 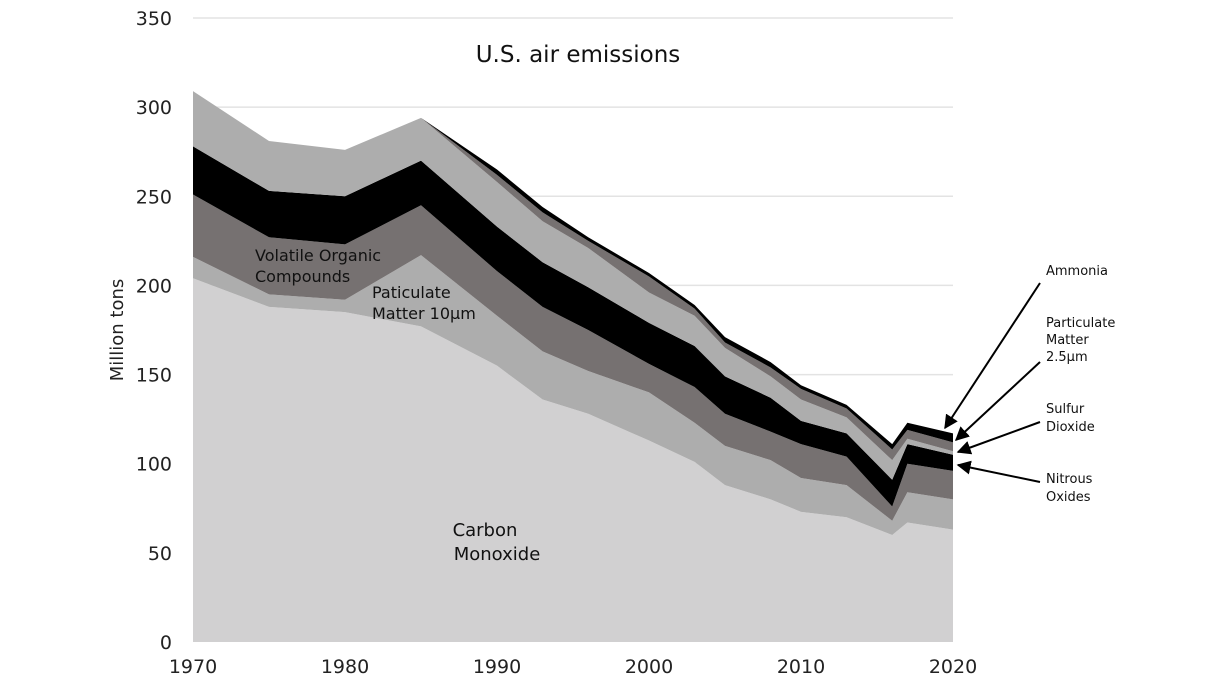 What do you see at coordinates (578, 55) in the screenshot?
I see `chart-title: U.S. air emissions` at bounding box center [578, 55].